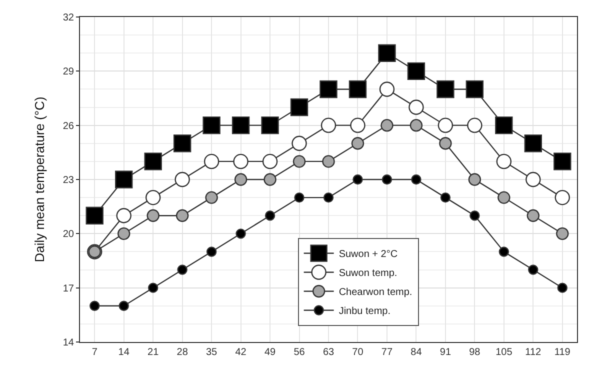  Describe the element at coordinates (68, 288) in the screenshot. I see `y-tick-label: 17` at that location.